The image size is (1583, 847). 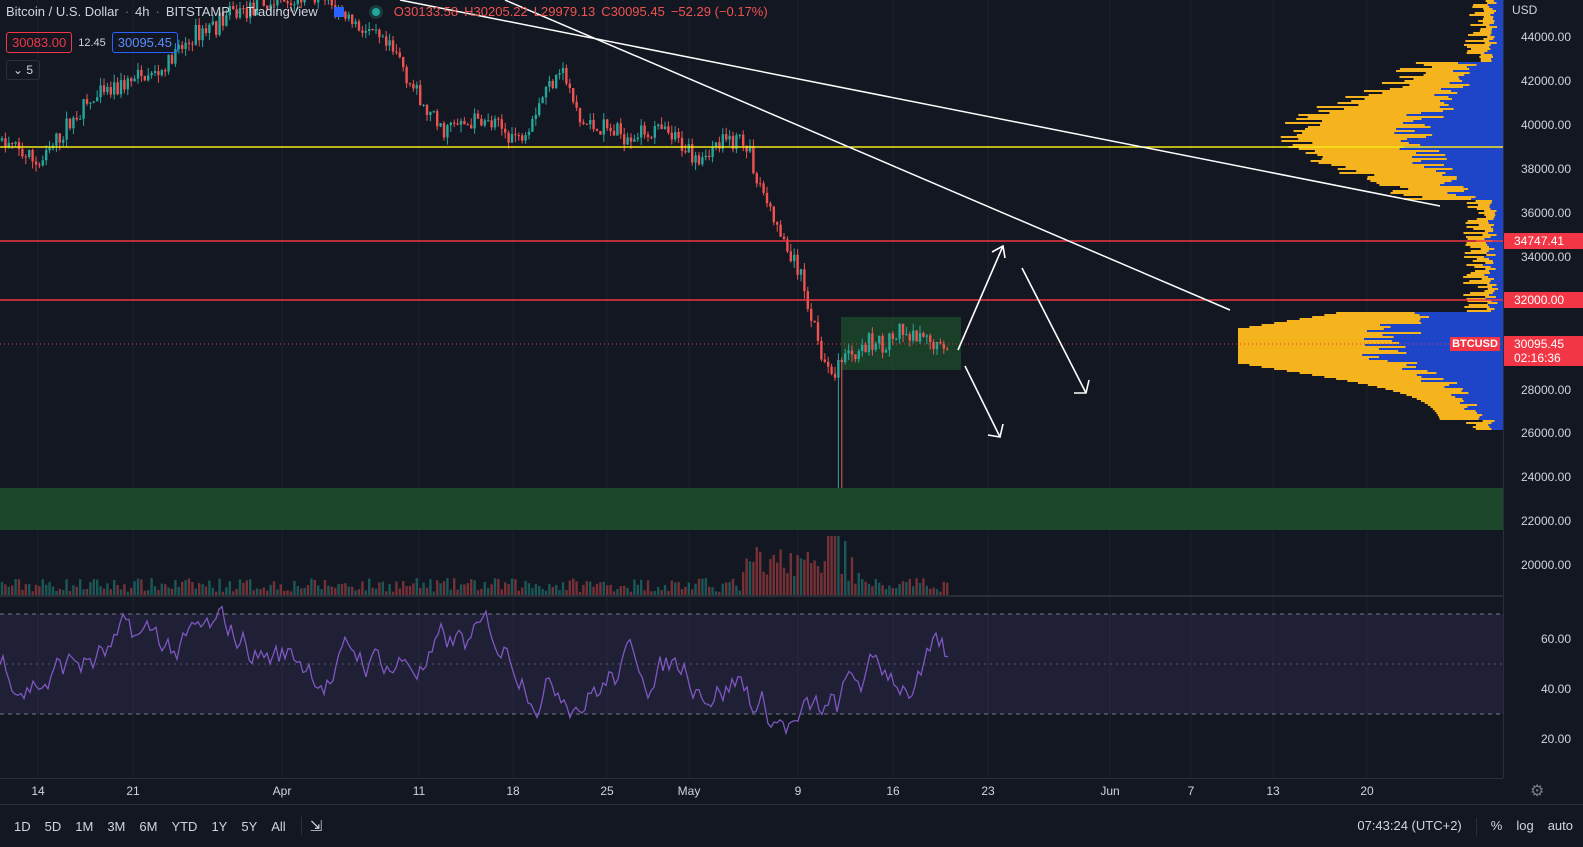 What do you see at coordinates (53, 826) in the screenshot?
I see `range-5d: 5D` at bounding box center [53, 826].